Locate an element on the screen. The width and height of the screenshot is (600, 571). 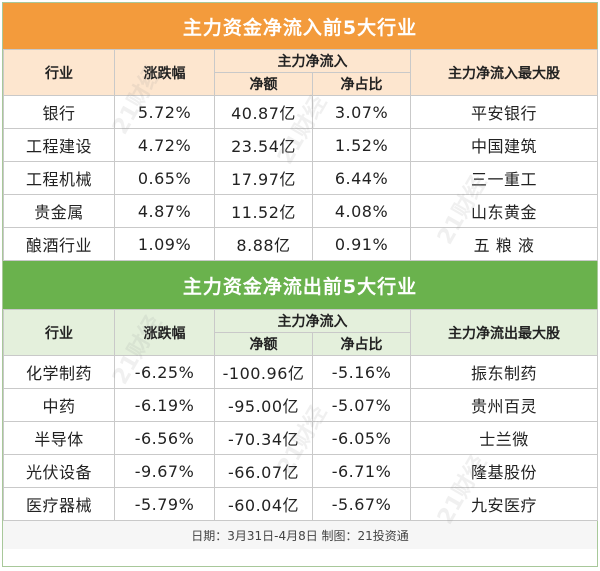
table-row: 化学制药 -6.25% -100.96亿 -5.16% 振东制药 is located at coordinates (300, 372).